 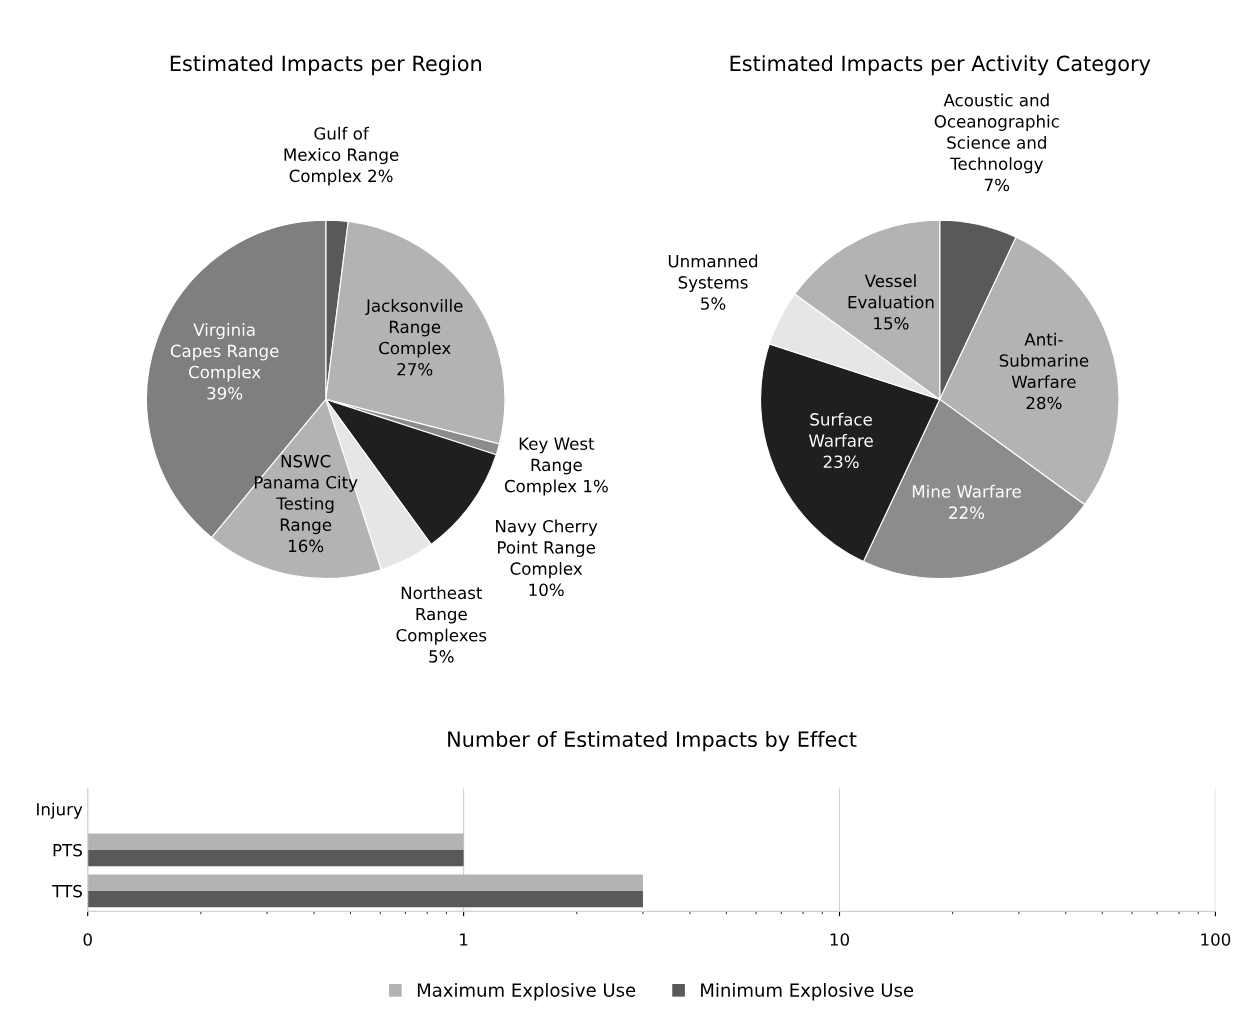 I want to click on slice-label: Anti- Submarine Warfare, so click(x=1044, y=360).